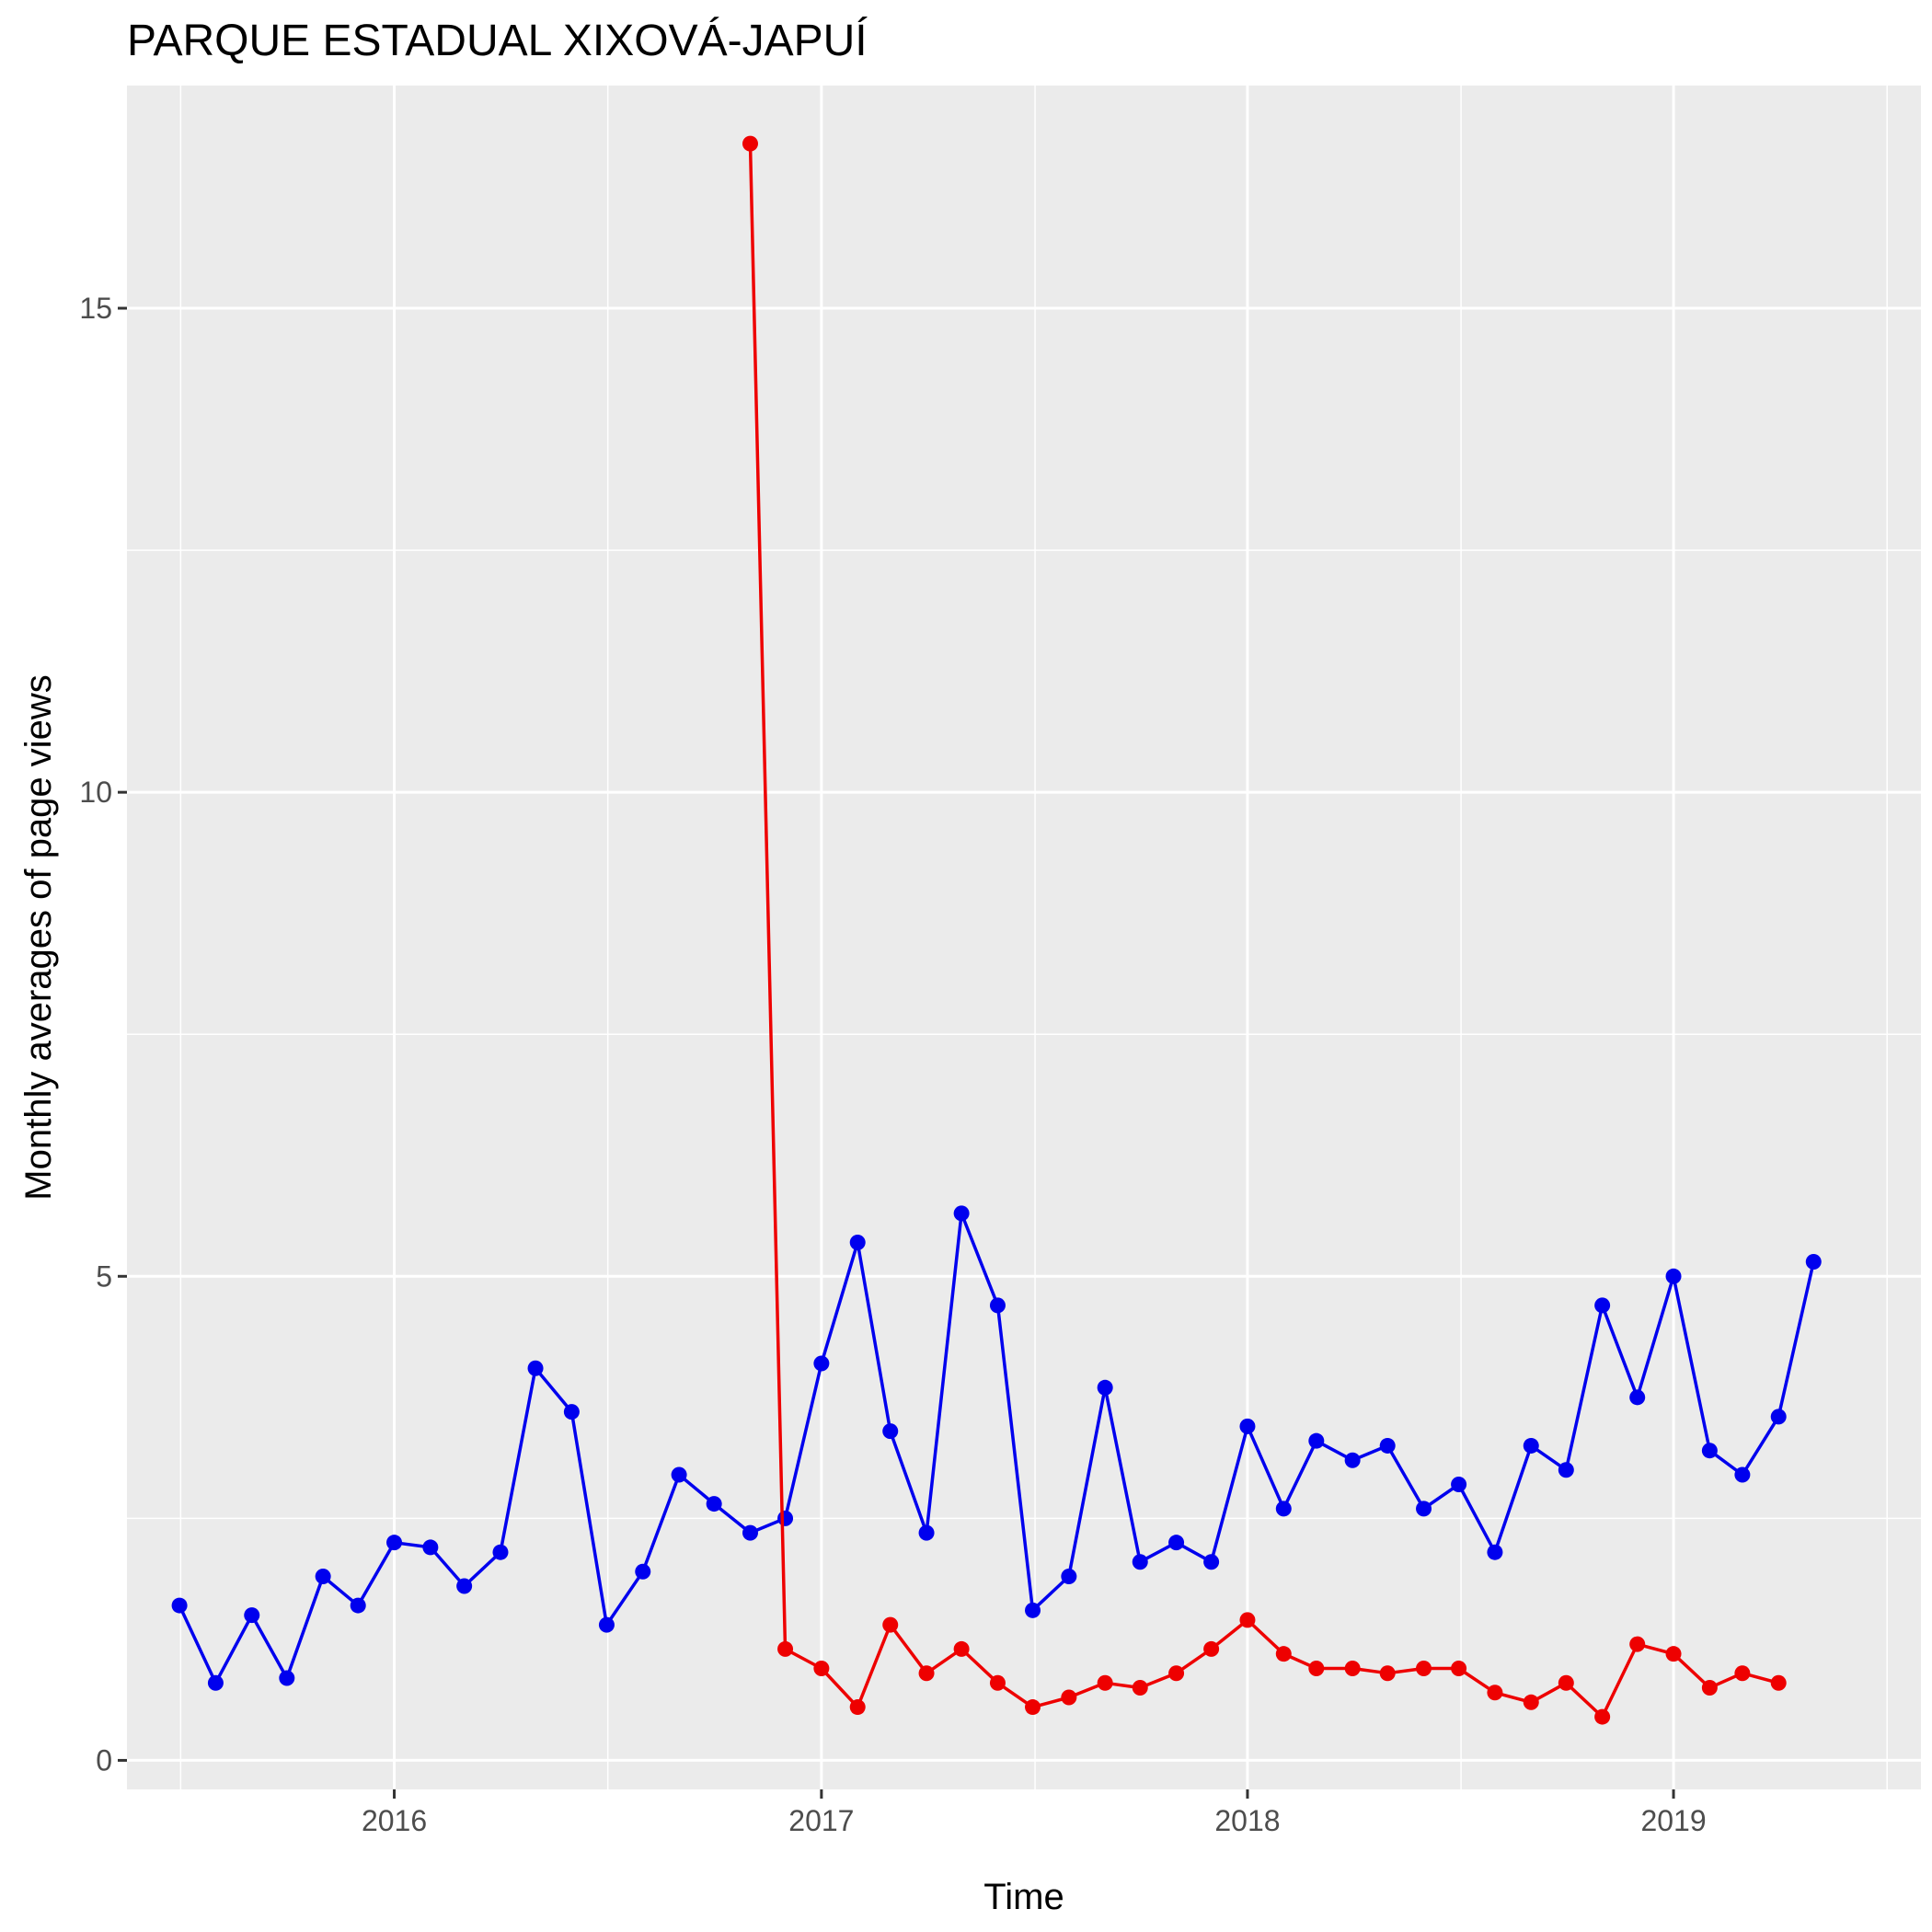  What do you see at coordinates (1247, 1820) in the screenshot?
I see `x-tick-label: 2018` at bounding box center [1247, 1820].